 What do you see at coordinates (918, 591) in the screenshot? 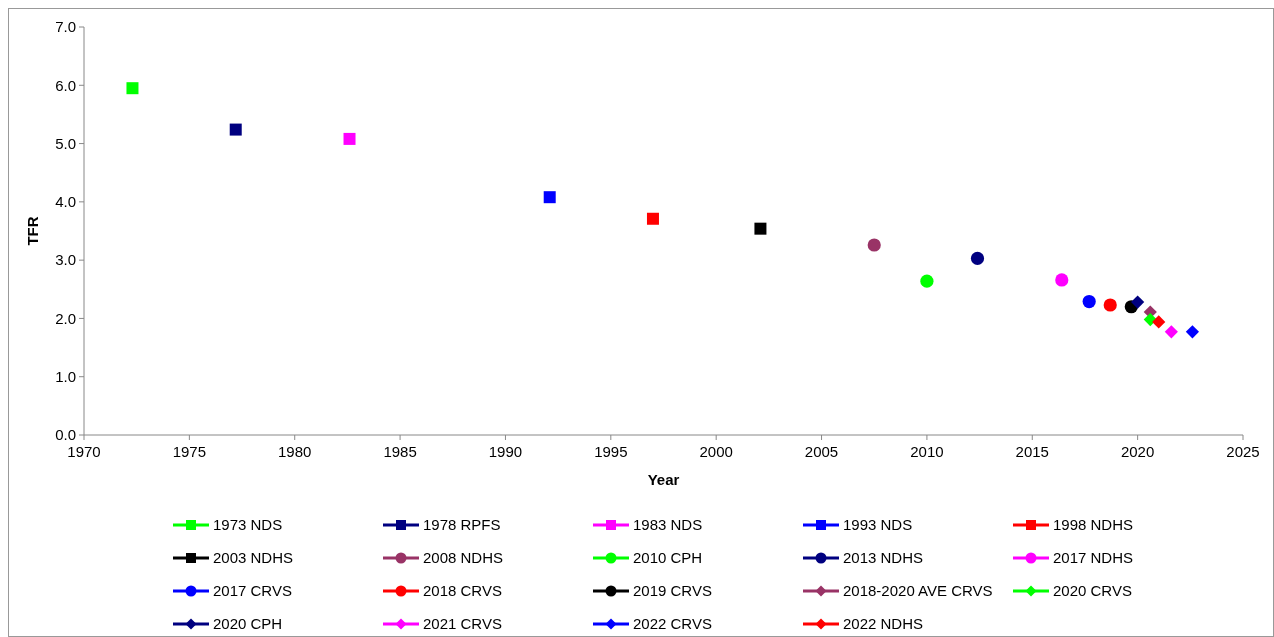
I see `legend-label: 2018-2020 AVE CRVS` at bounding box center [918, 591].